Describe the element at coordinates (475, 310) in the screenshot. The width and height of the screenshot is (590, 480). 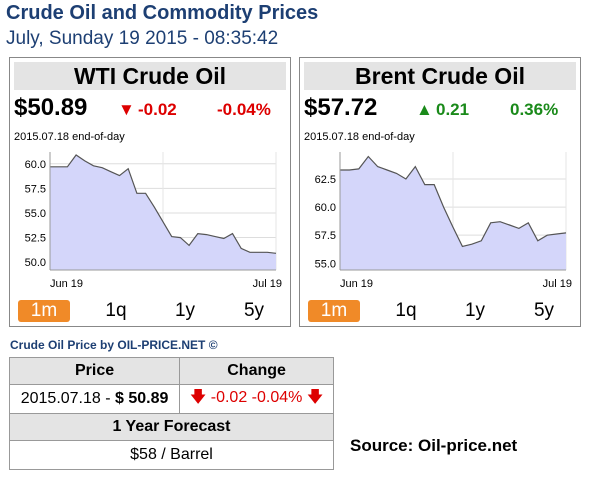
I see `brent-range-1y-button: 1y` at that location.